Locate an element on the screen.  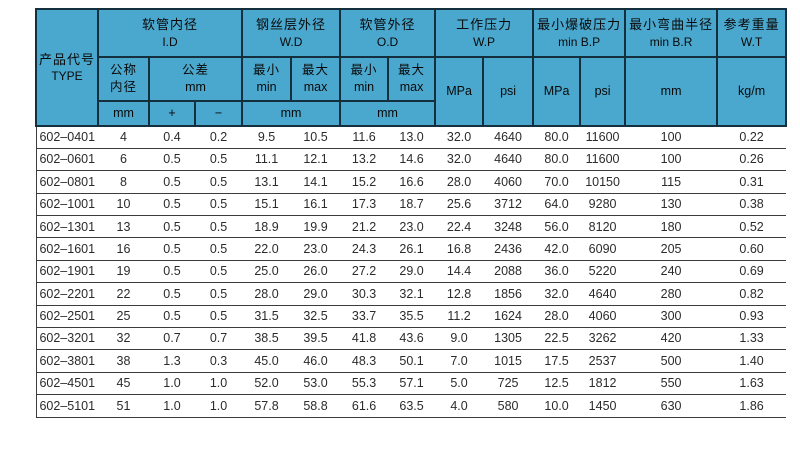
cell-wt_kgm: 1.33 is located at coordinates (752, 339).